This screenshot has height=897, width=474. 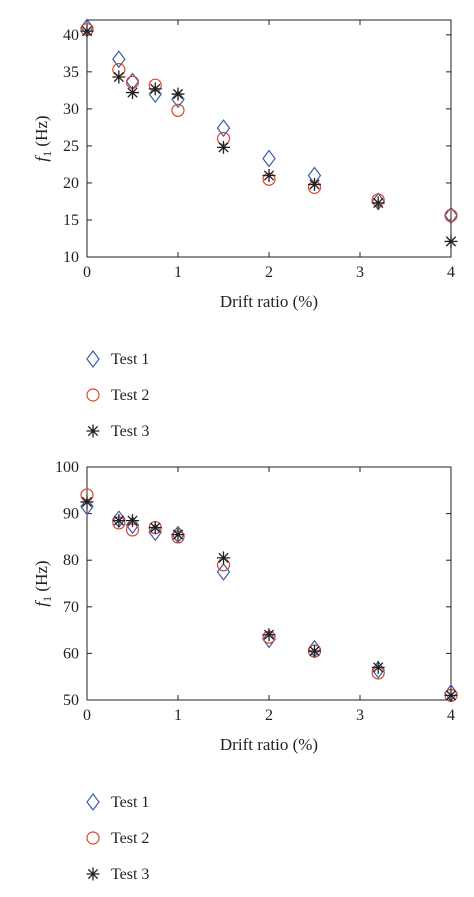 I want to click on y-tick-label: 30, so click(x=71, y=109).